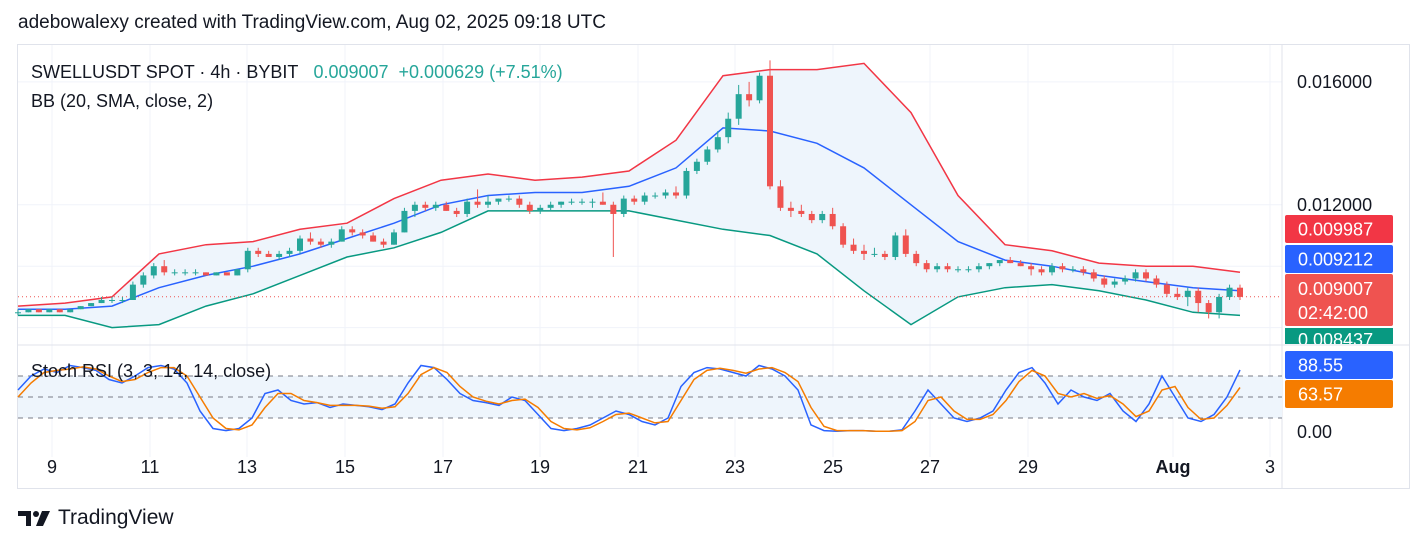  Describe the element at coordinates (1173, 467) in the screenshot. I see `x-tick-label: Aug` at that location.